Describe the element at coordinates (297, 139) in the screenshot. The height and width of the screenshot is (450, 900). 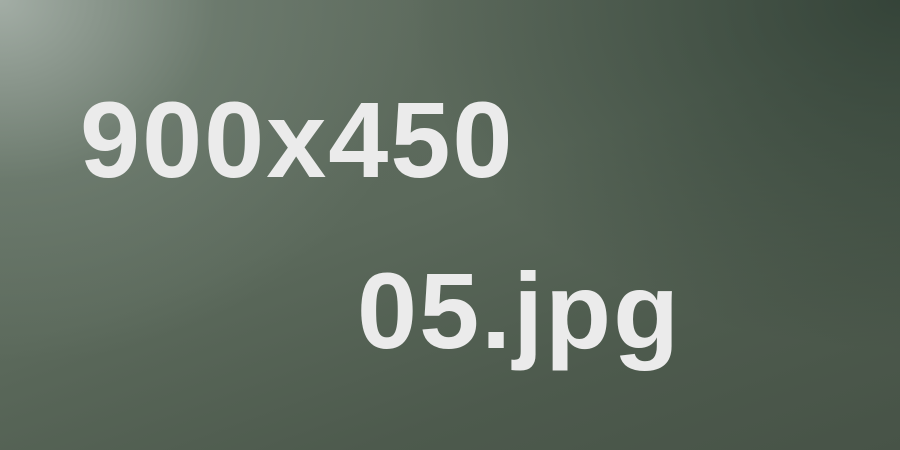
I see `dimensions-label: 900x450` at that location.